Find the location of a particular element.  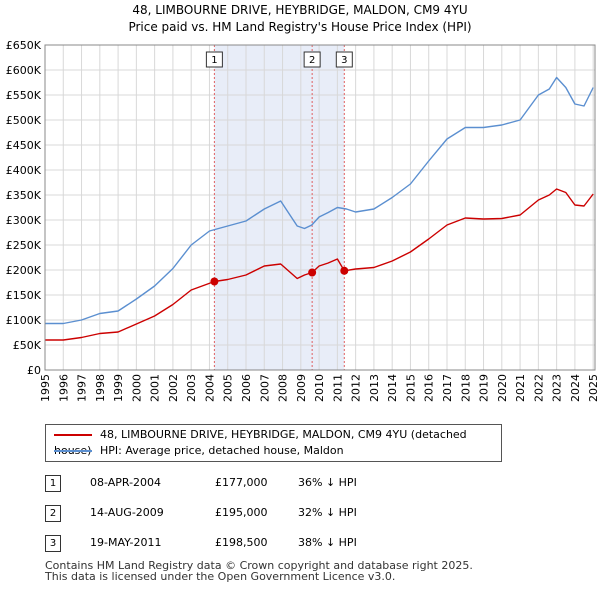

sale-marker-number: 2 is located at coordinates (312, 60).